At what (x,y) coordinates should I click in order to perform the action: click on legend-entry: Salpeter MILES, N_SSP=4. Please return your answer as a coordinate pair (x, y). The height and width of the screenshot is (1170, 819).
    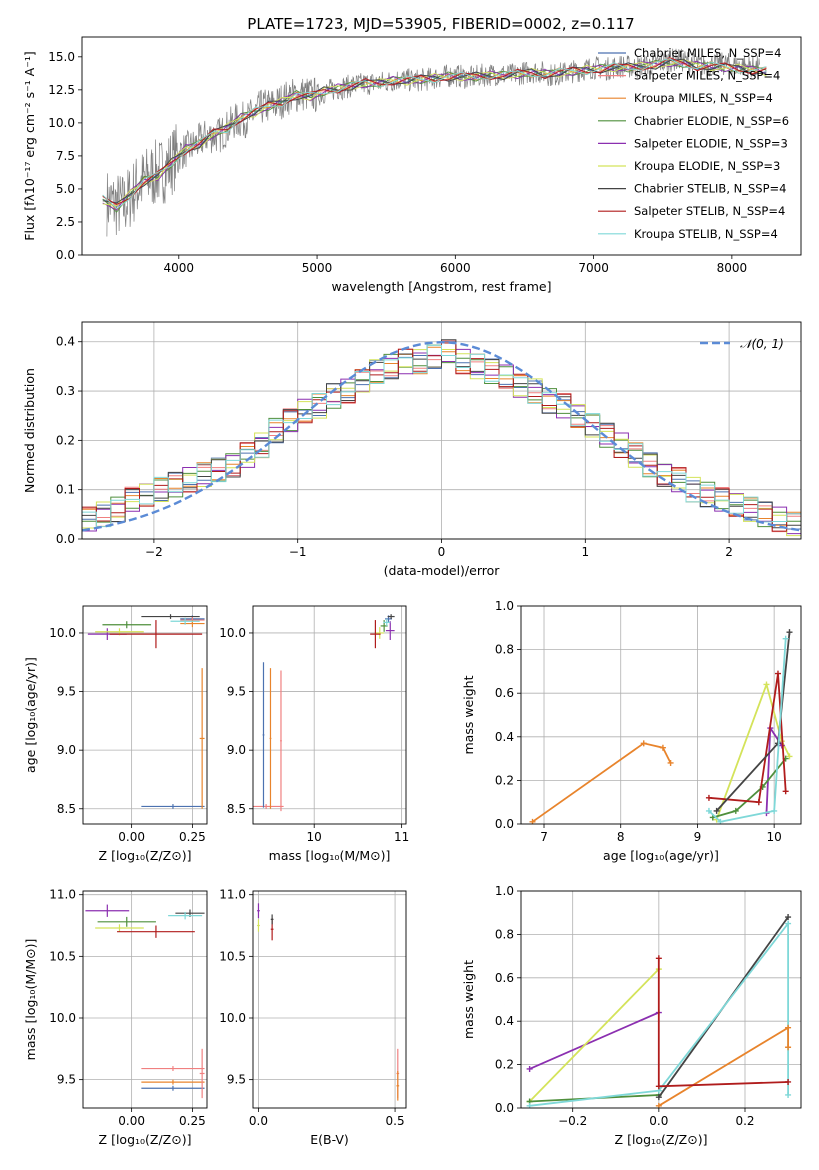
    Looking at the image, I should click on (707, 76).